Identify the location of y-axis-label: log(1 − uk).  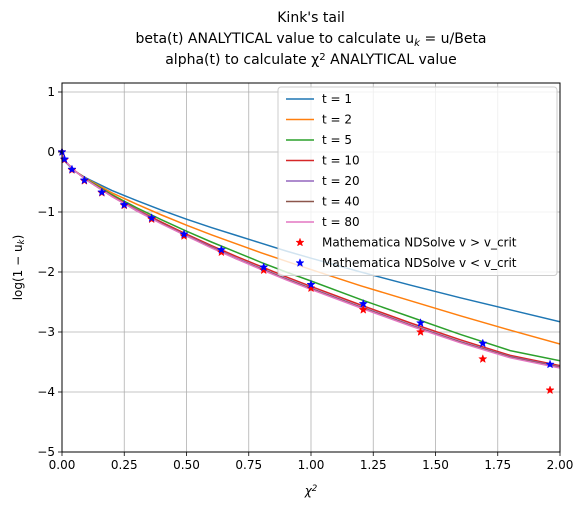
(19, 268).